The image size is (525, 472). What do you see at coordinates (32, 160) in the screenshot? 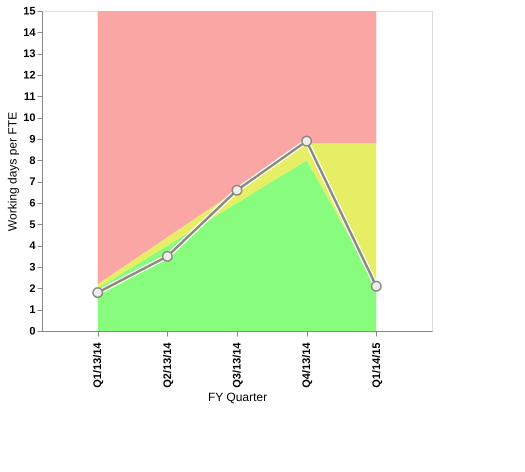
I see `y-tick-label: 8` at bounding box center [32, 160].